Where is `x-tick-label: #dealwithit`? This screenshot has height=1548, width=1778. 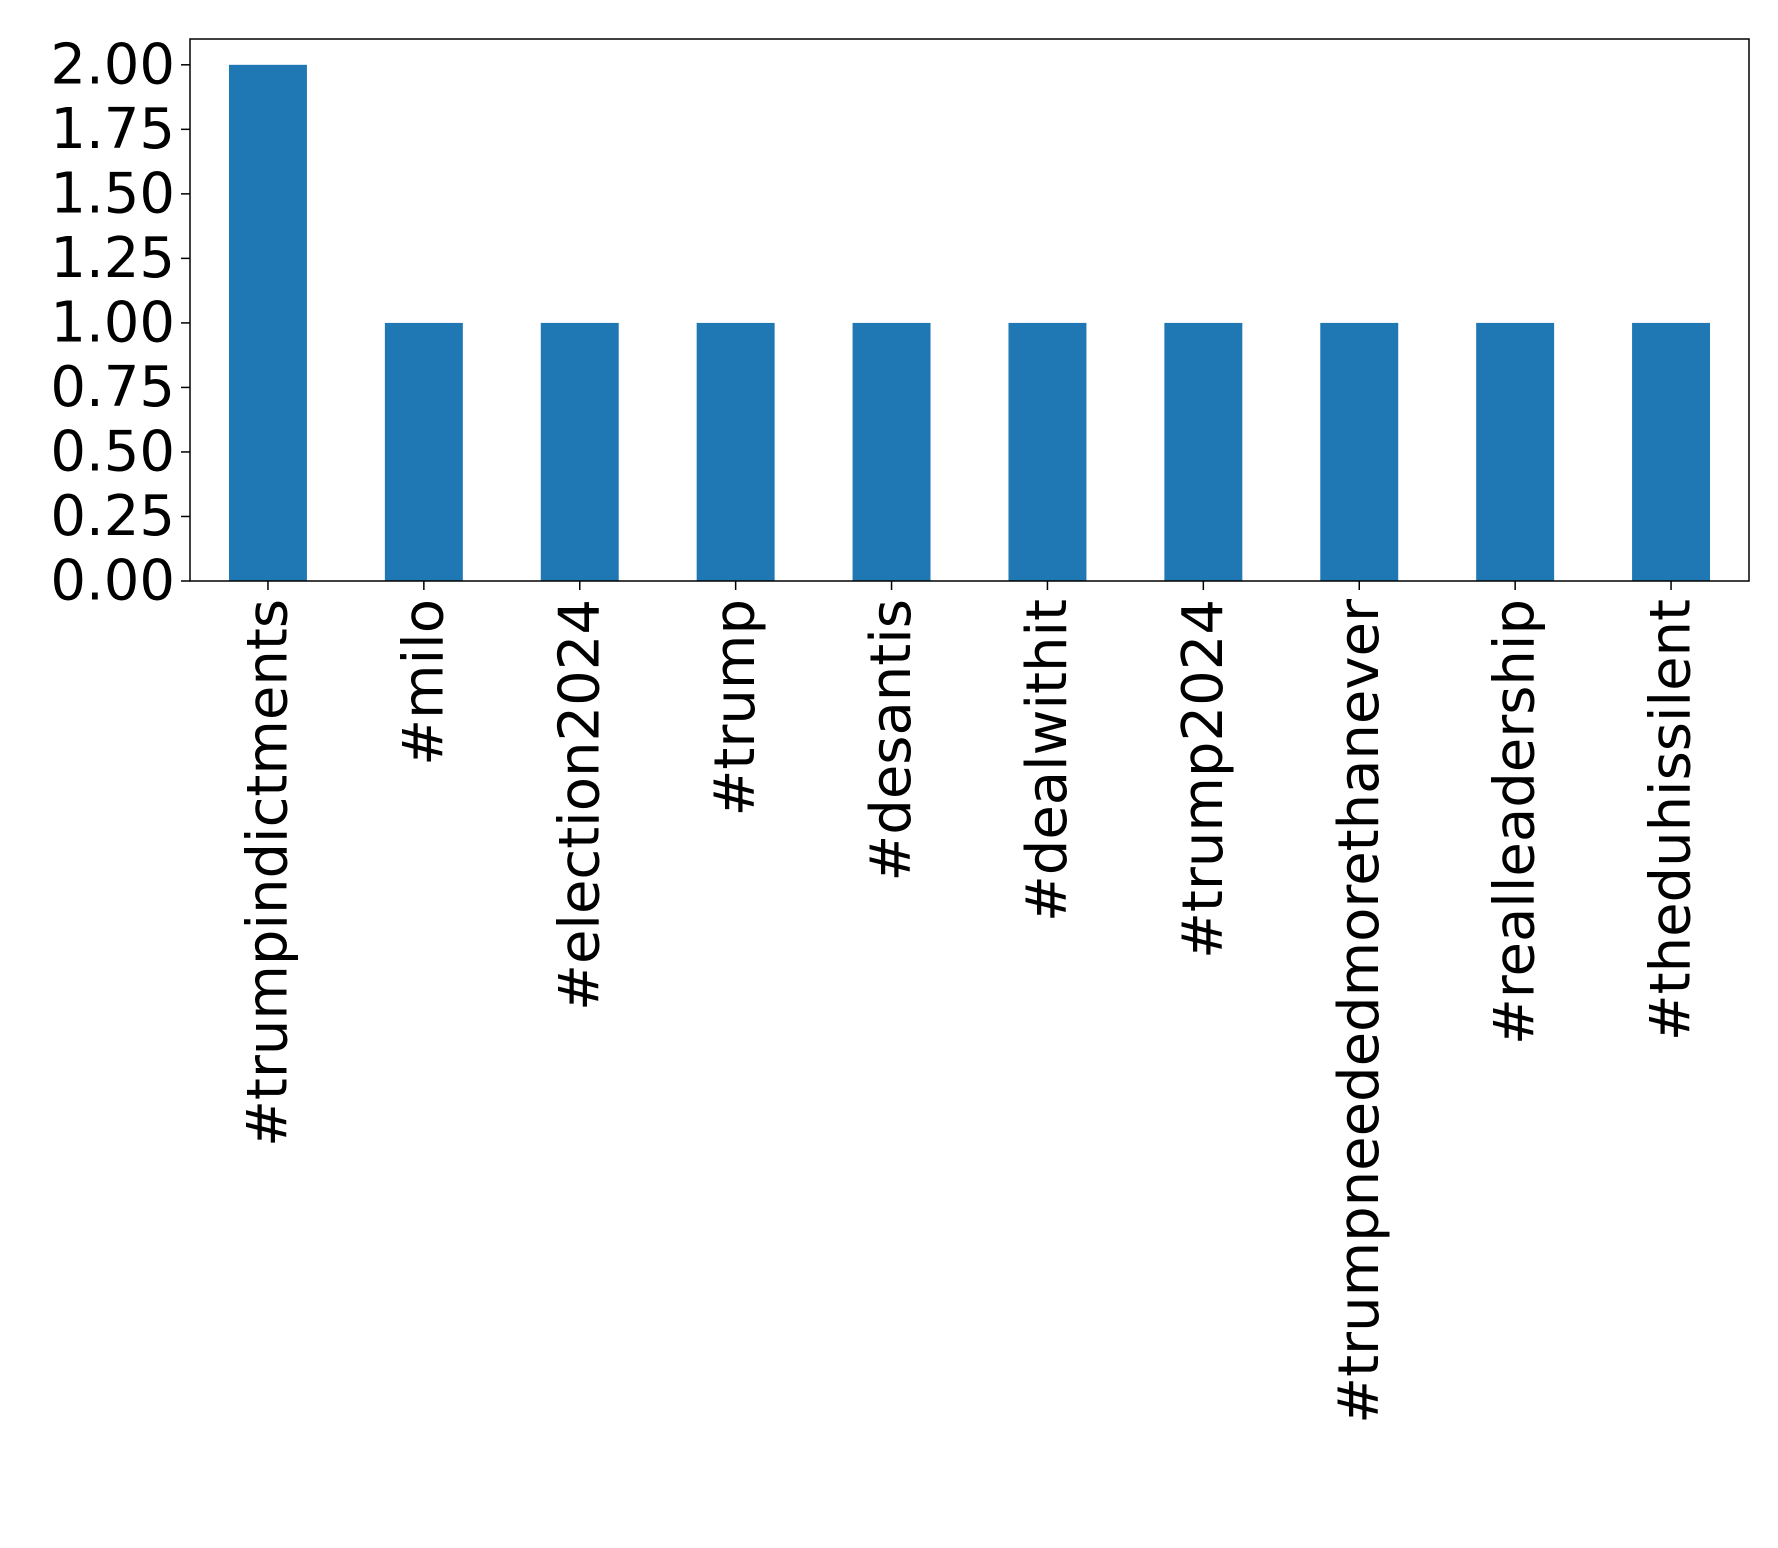 x-tick-label: #dealwithit is located at coordinates (1047, 760).